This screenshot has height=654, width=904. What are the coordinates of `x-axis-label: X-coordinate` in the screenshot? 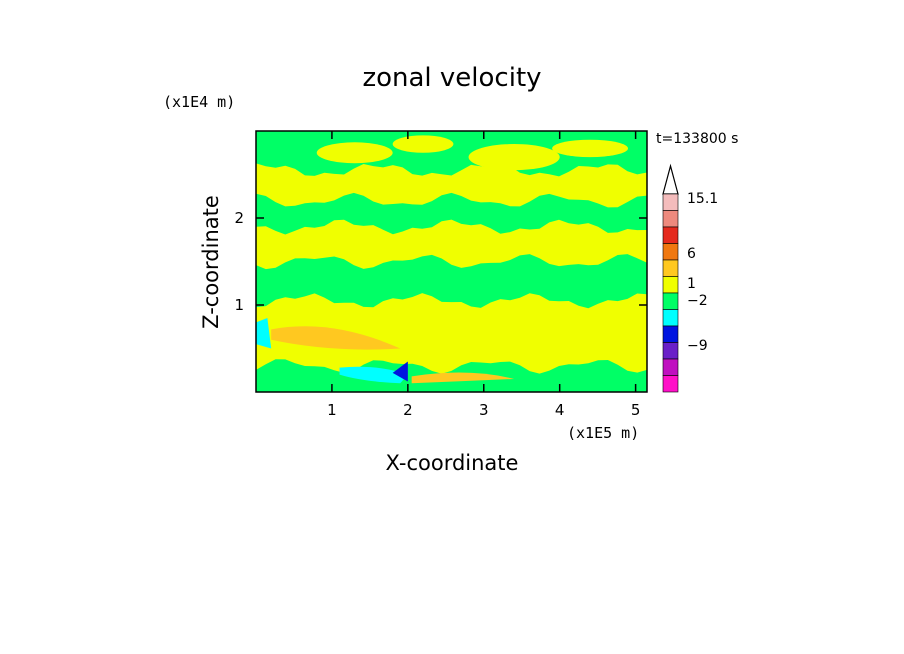 It's located at (452, 463).